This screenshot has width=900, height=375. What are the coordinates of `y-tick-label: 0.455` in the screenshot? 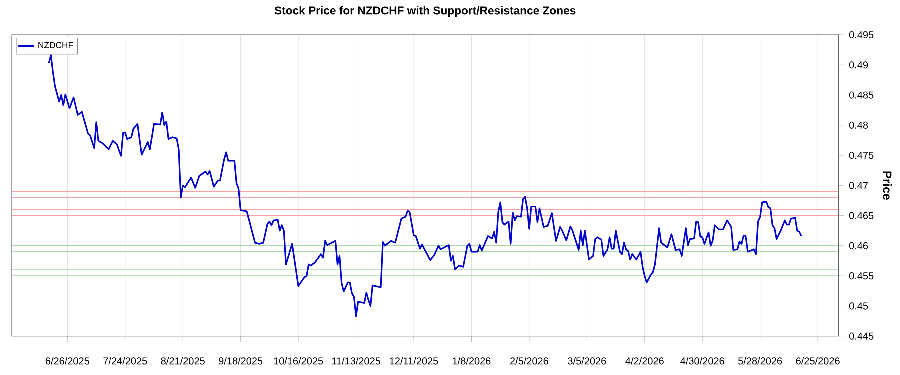 It's located at (861, 276).